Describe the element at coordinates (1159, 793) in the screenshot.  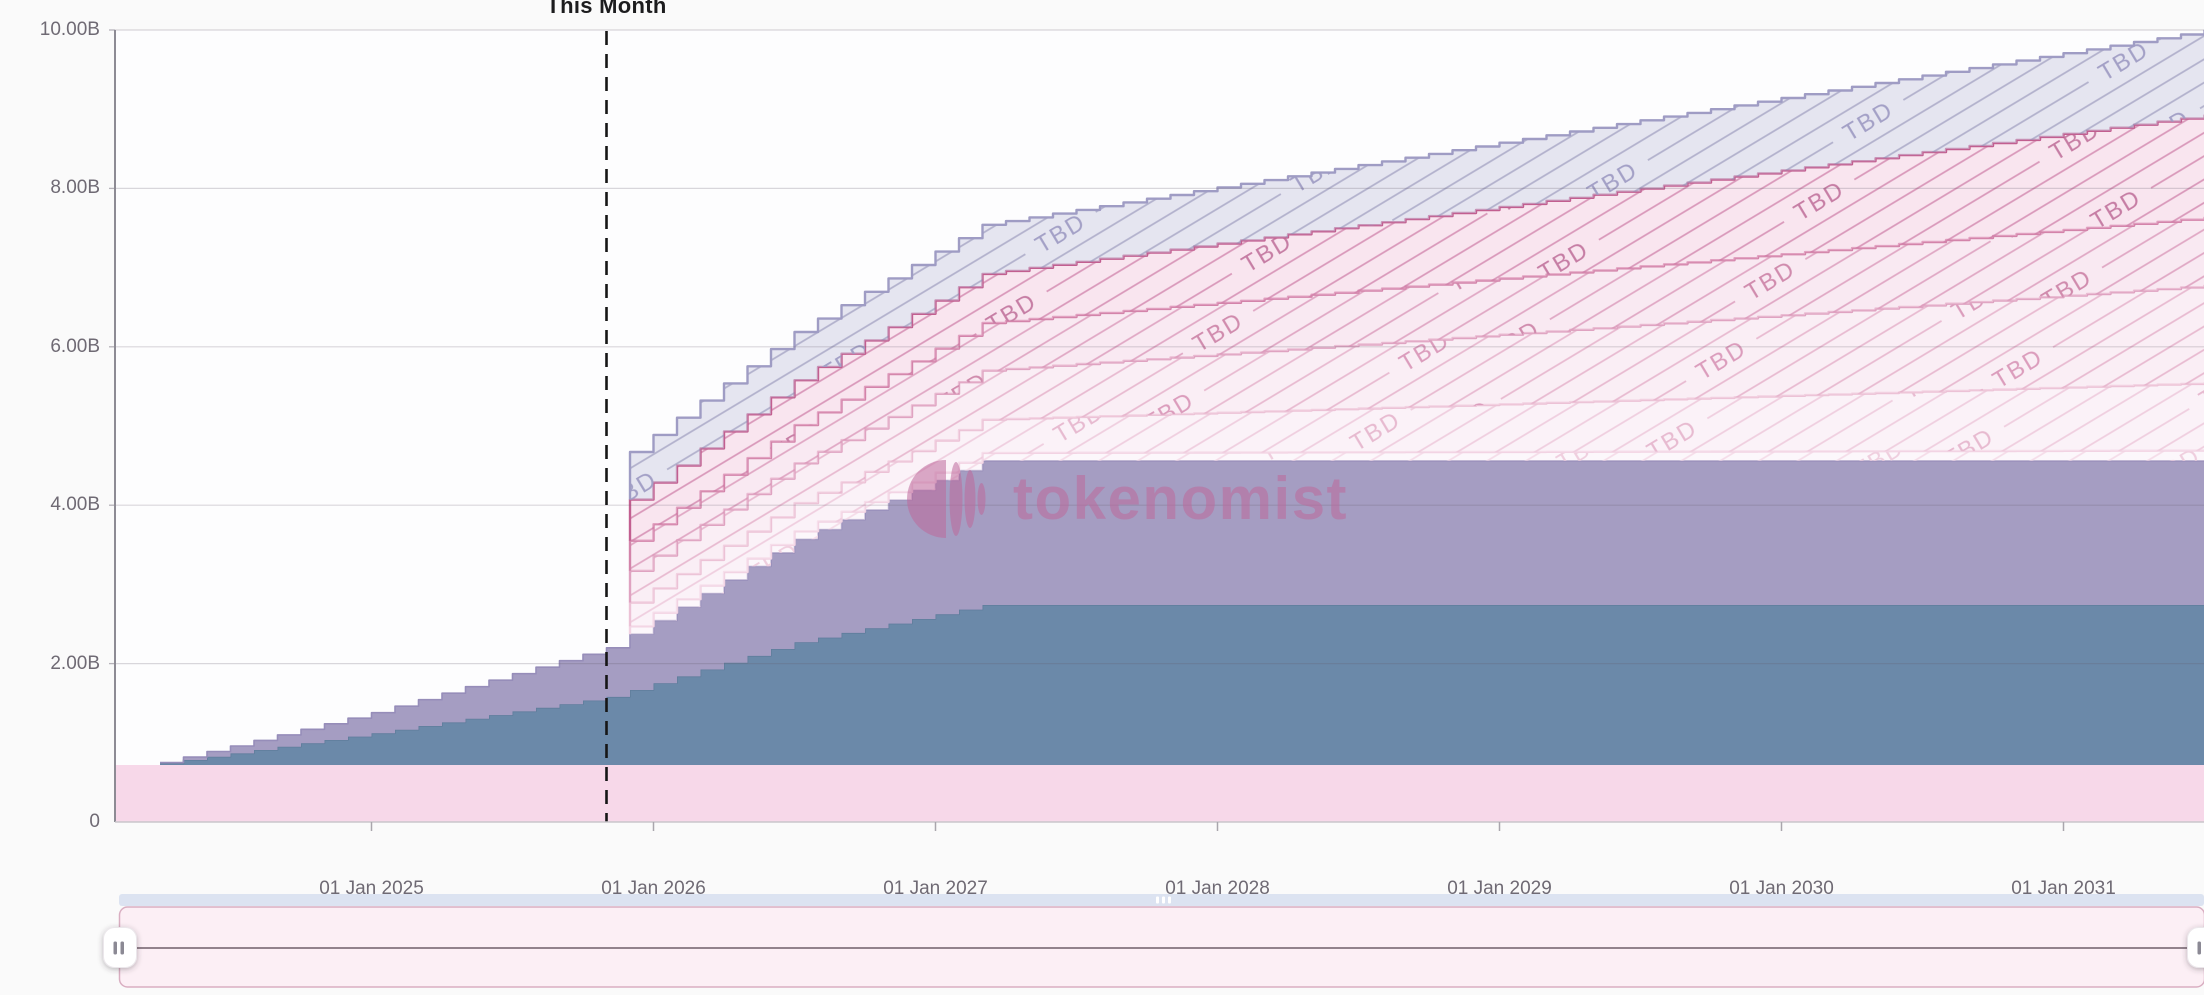
I see `series-base-pink-area` at that location.